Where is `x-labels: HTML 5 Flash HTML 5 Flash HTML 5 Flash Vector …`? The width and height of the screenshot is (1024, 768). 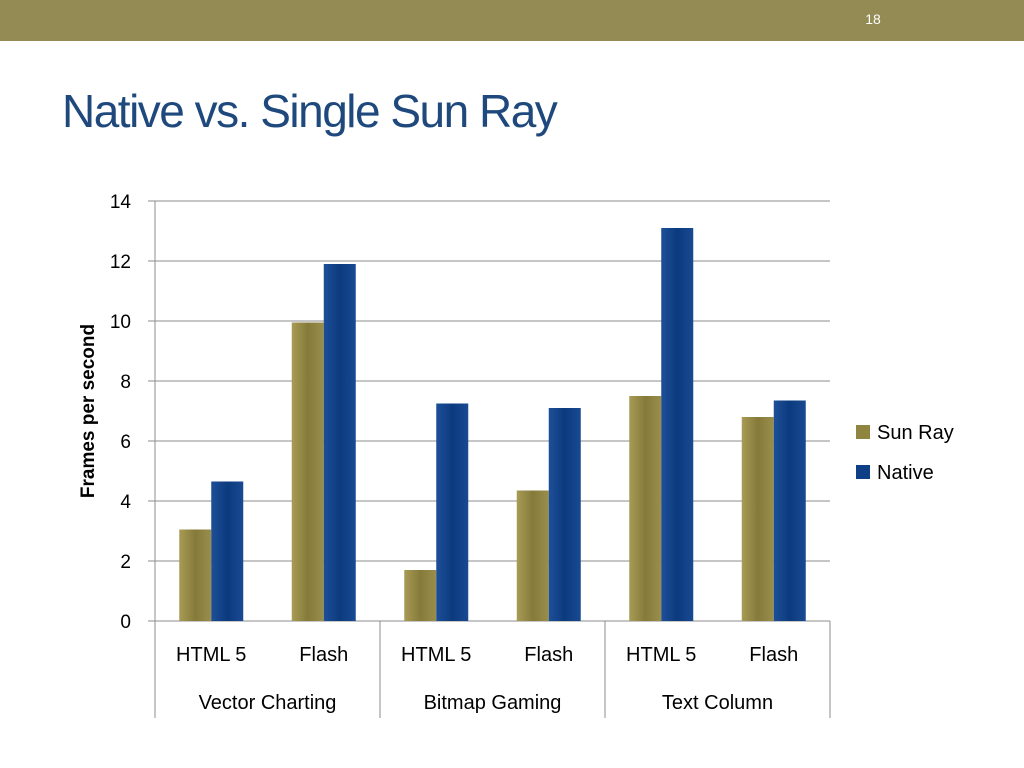
x-labels: HTML 5 Flash HTML 5 Flash HTML 5 Flash Vector … is located at coordinates (487, 679).